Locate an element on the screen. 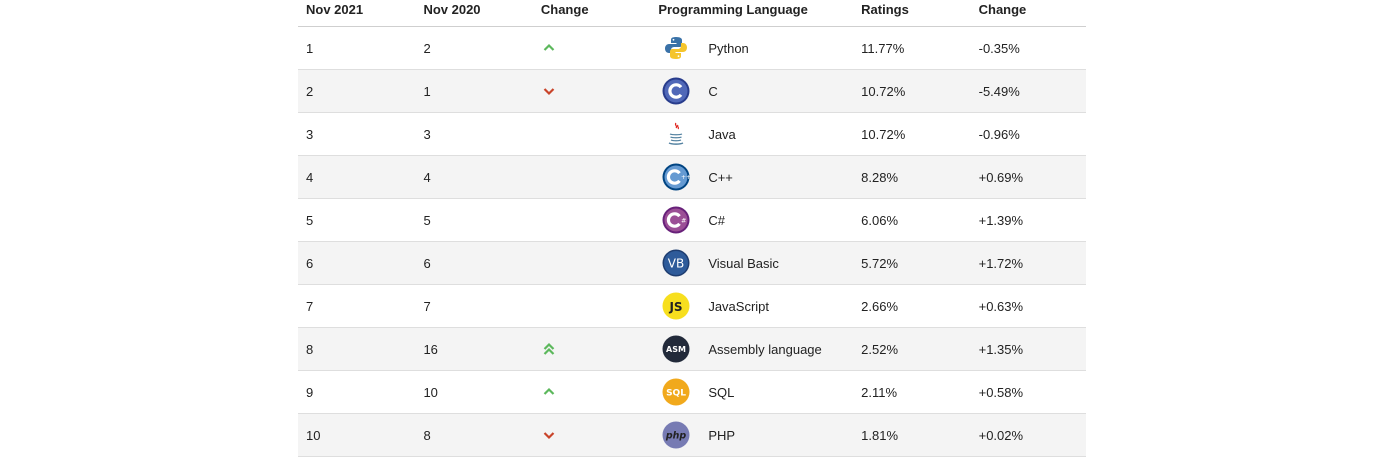 This screenshot has height=457, width=1400. rating-change-value: +1.39% is located at coordinates (1028, 220).